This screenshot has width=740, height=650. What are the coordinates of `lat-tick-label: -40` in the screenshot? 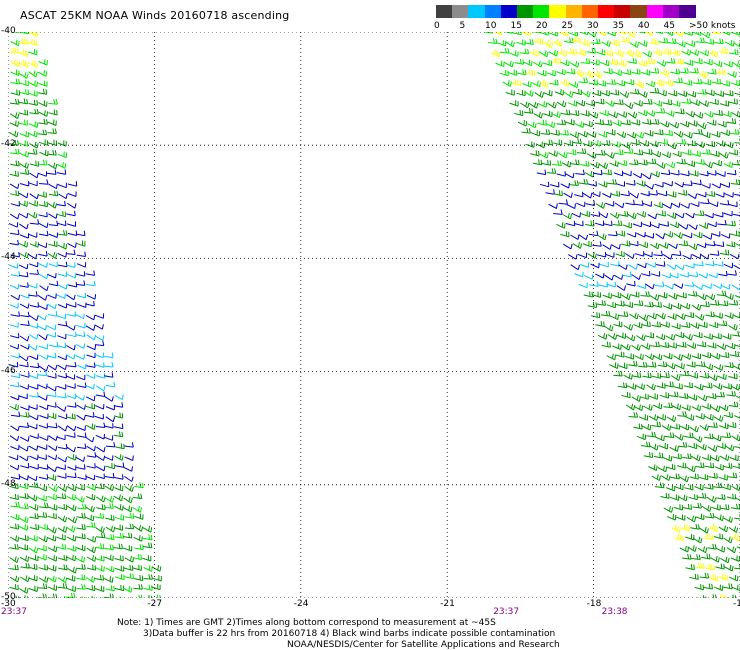 It's located at (8, 31).